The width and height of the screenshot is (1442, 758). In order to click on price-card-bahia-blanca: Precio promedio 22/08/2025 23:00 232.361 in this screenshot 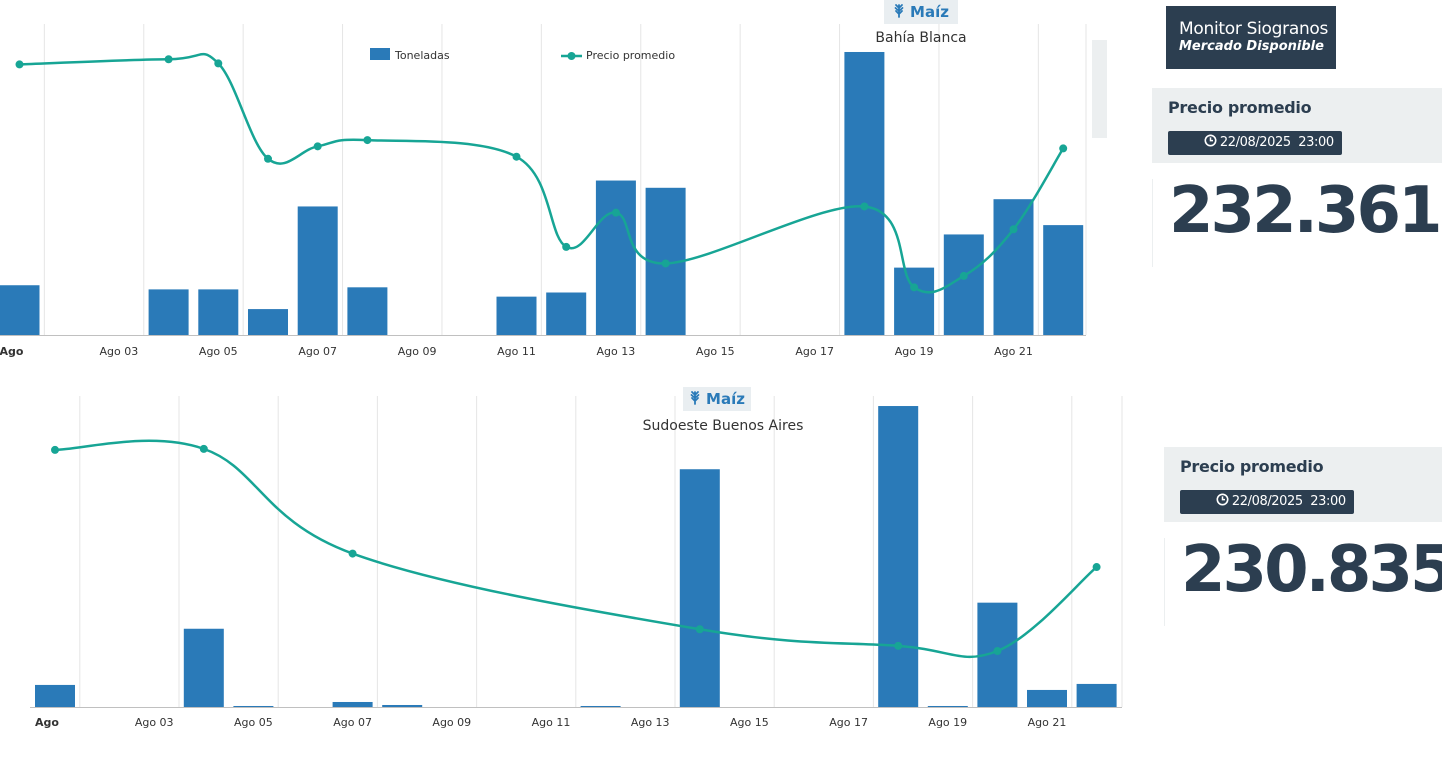, I will do `click(1297, 177)`.